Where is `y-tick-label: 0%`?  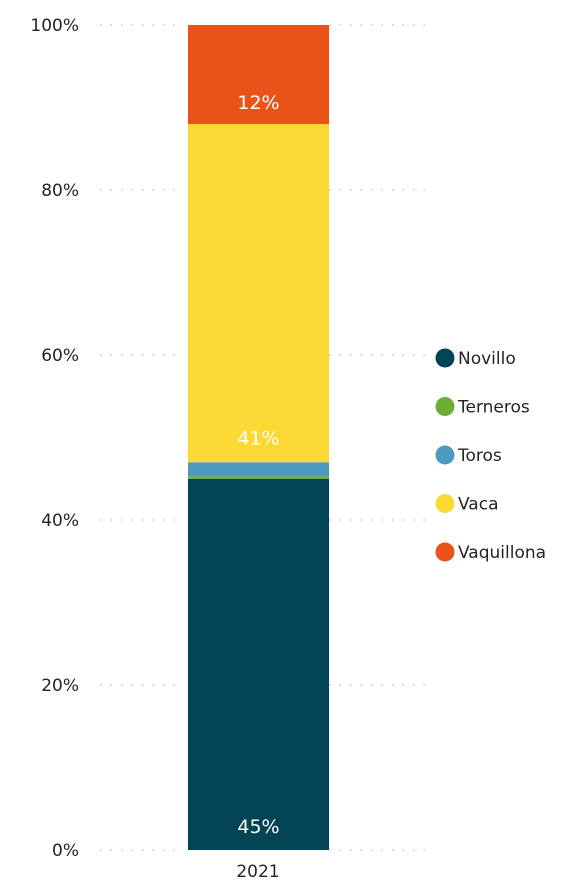 y-tick-label: 0% is located at coordinates (65, 851).